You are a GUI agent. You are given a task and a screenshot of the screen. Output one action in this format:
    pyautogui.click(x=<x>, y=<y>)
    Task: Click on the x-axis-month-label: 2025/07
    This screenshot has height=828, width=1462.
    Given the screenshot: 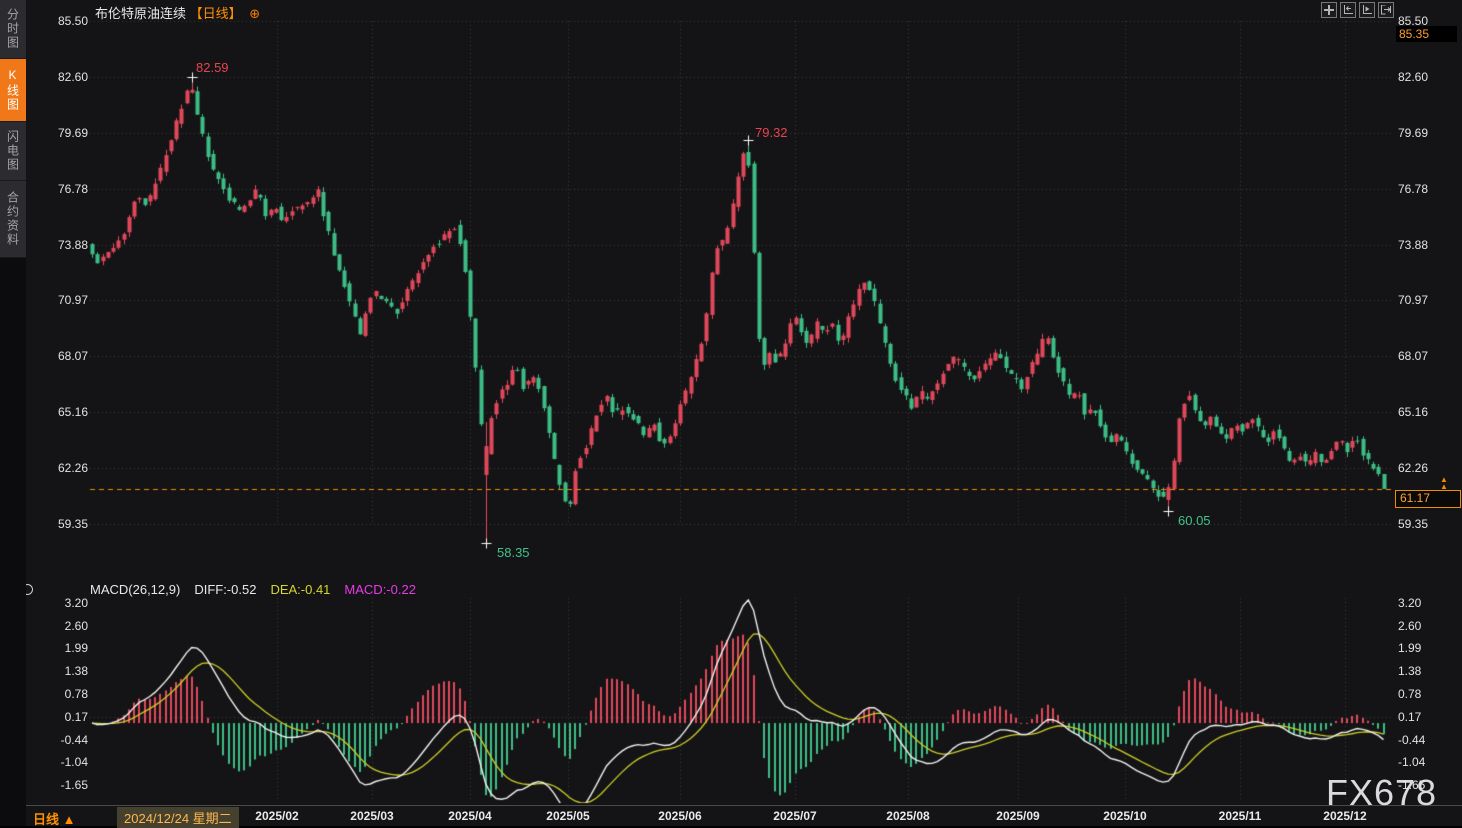 What is the action you would take?
    pyautogui.click(x=795, y=816)
    